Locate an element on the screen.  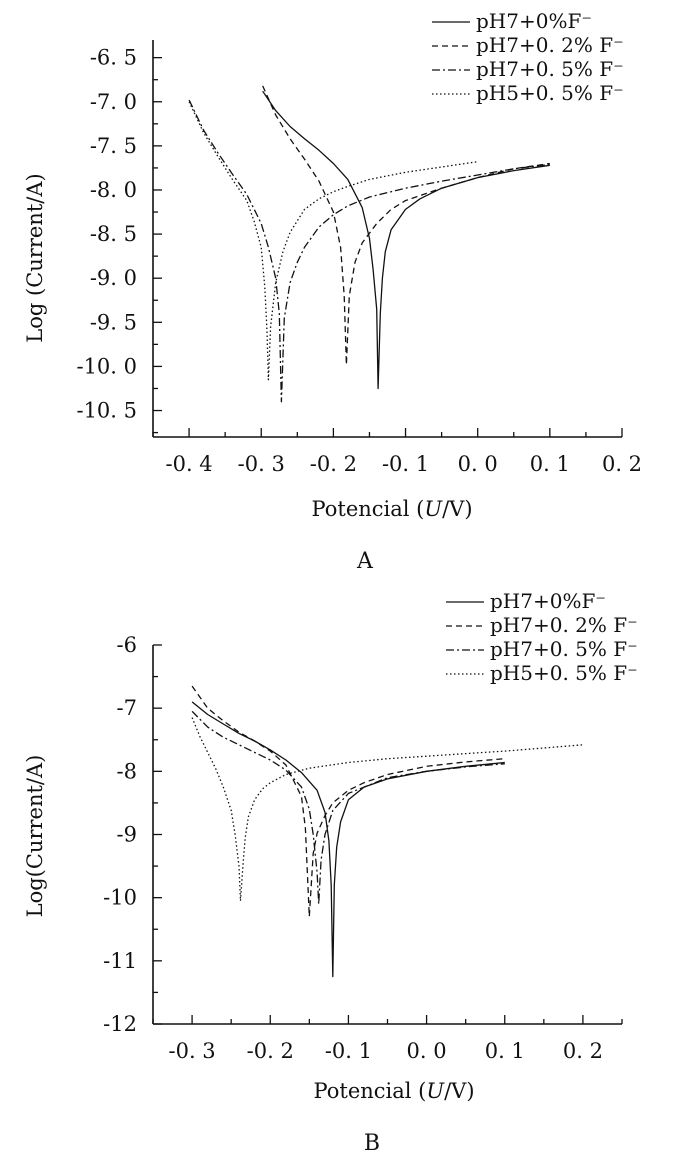
x-tick-label: -0. 4 is located at coordinates (188, 464).